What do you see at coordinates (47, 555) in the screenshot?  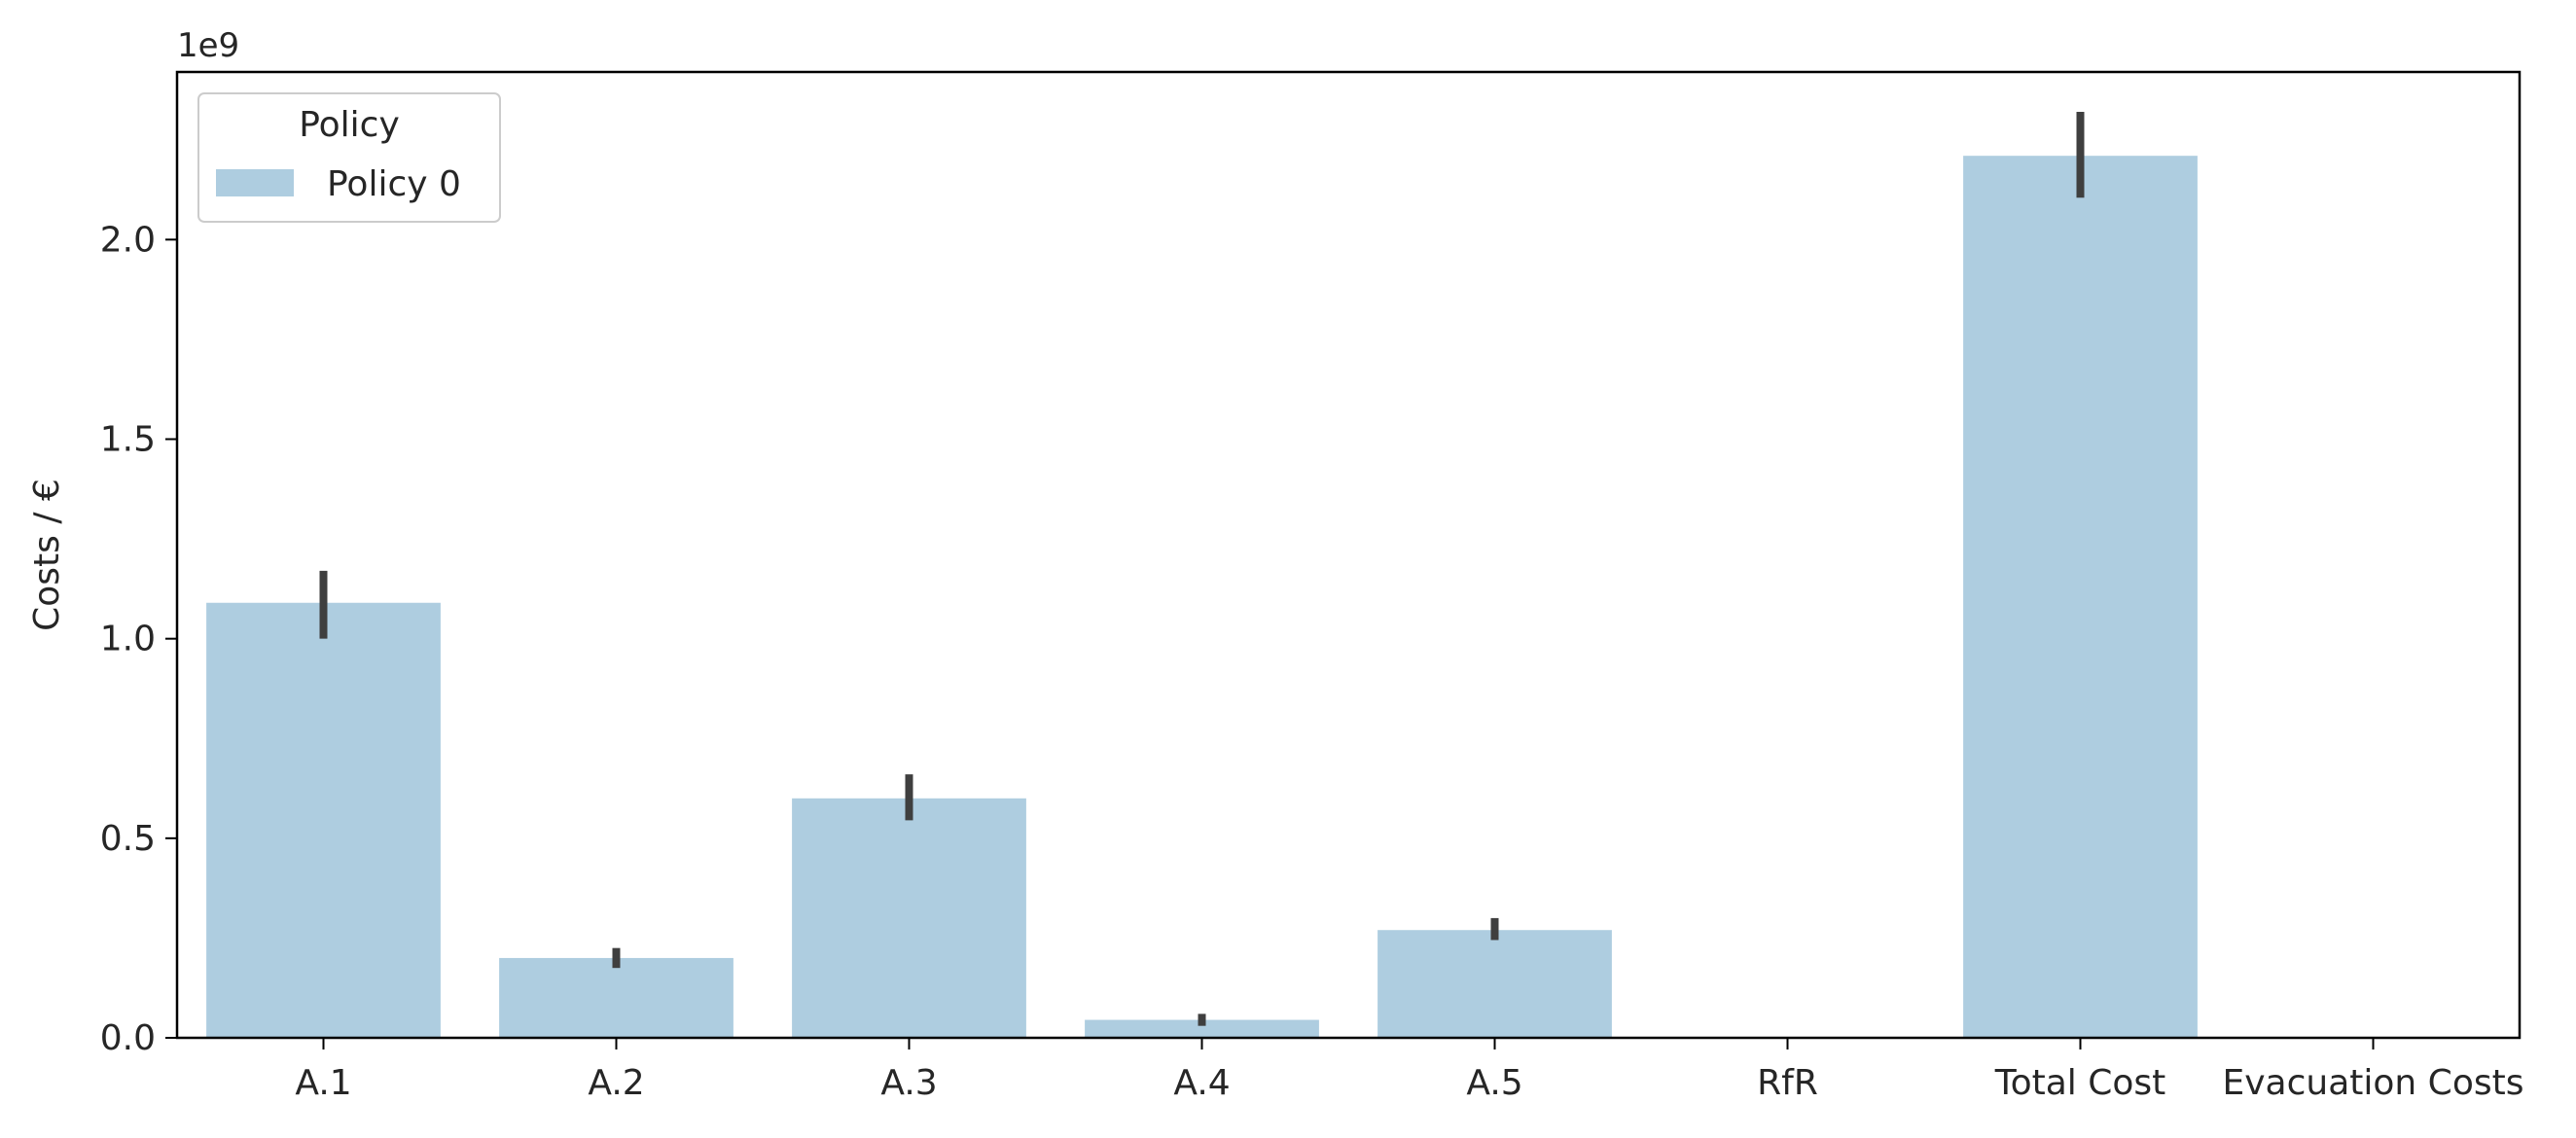 I see `y-axis-label: Costs / €` at bounding box center [47, 555].